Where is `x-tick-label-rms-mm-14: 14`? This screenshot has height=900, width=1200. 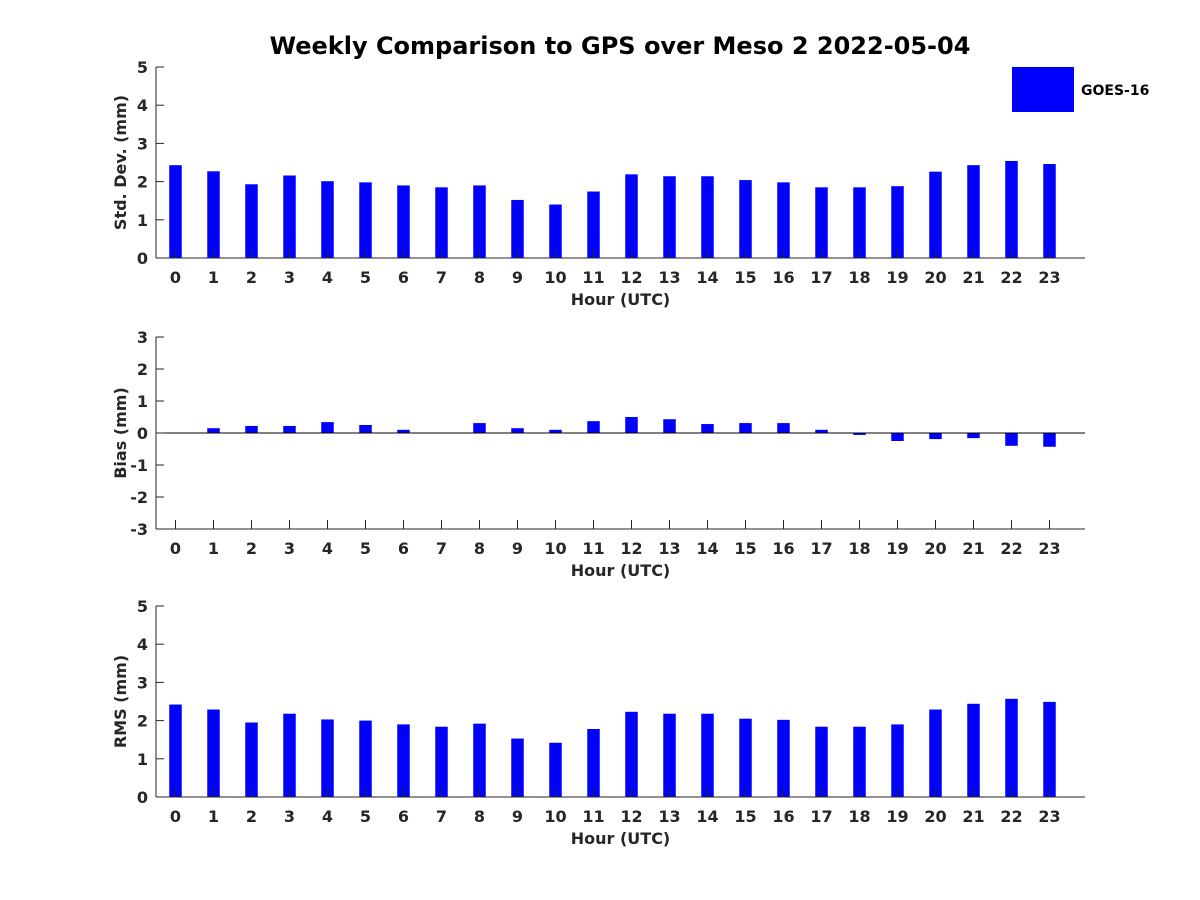
x-tick-label-rms-mm-14: 14 is located at coordinates (707, 816).